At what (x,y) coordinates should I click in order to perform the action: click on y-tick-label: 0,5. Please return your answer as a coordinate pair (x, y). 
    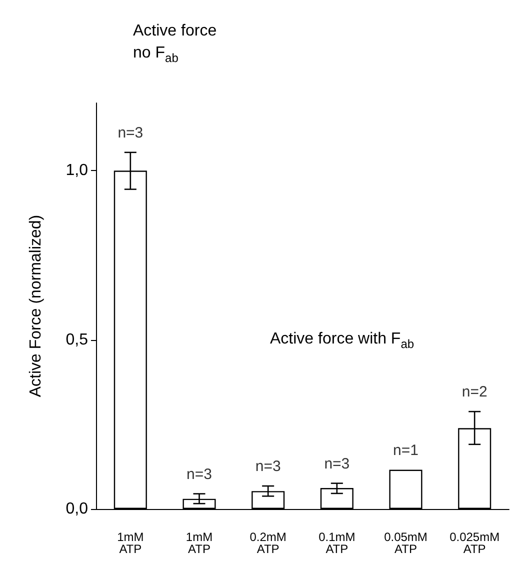
    Looking at the image, I should click on (77, 339).